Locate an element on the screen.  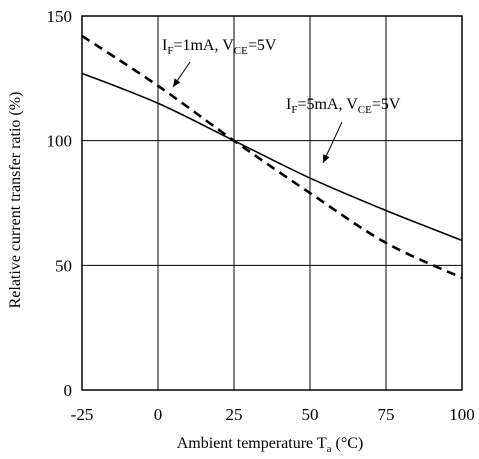
annotations: IF=1mA, VCE=5V IF=5mA, VCE=5V is located at coordinates (281, 100).